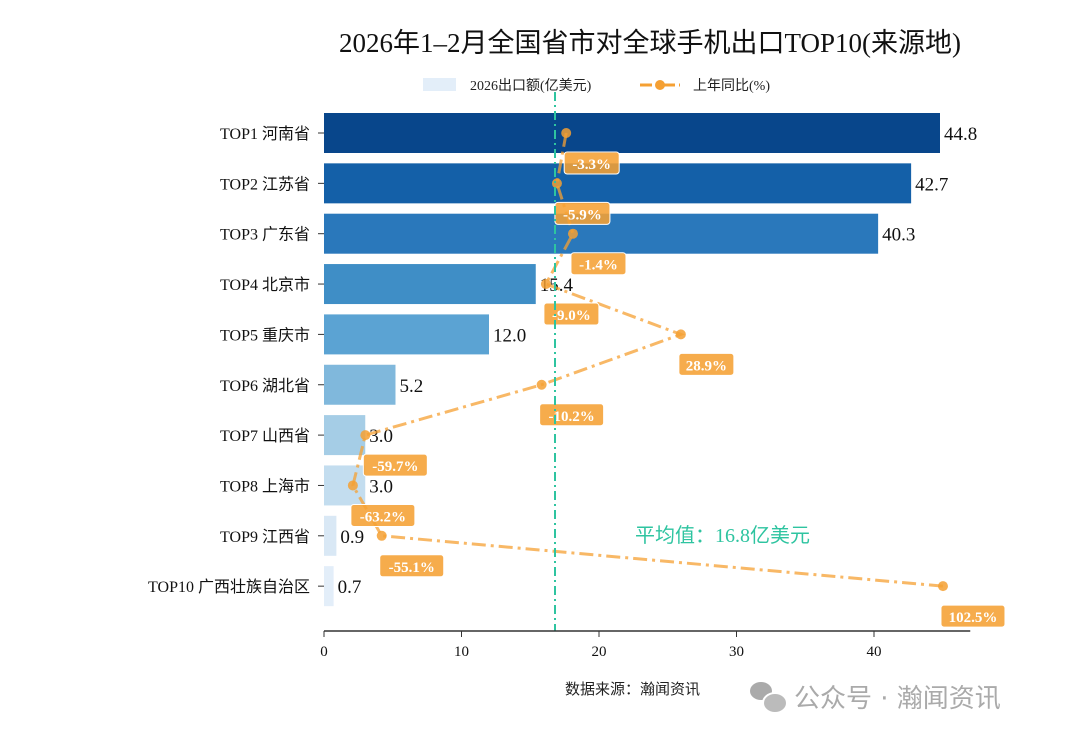 This screenshot has height=743, width=1080. I want to click on bar-value-label: 0.7, so click(350, 587).